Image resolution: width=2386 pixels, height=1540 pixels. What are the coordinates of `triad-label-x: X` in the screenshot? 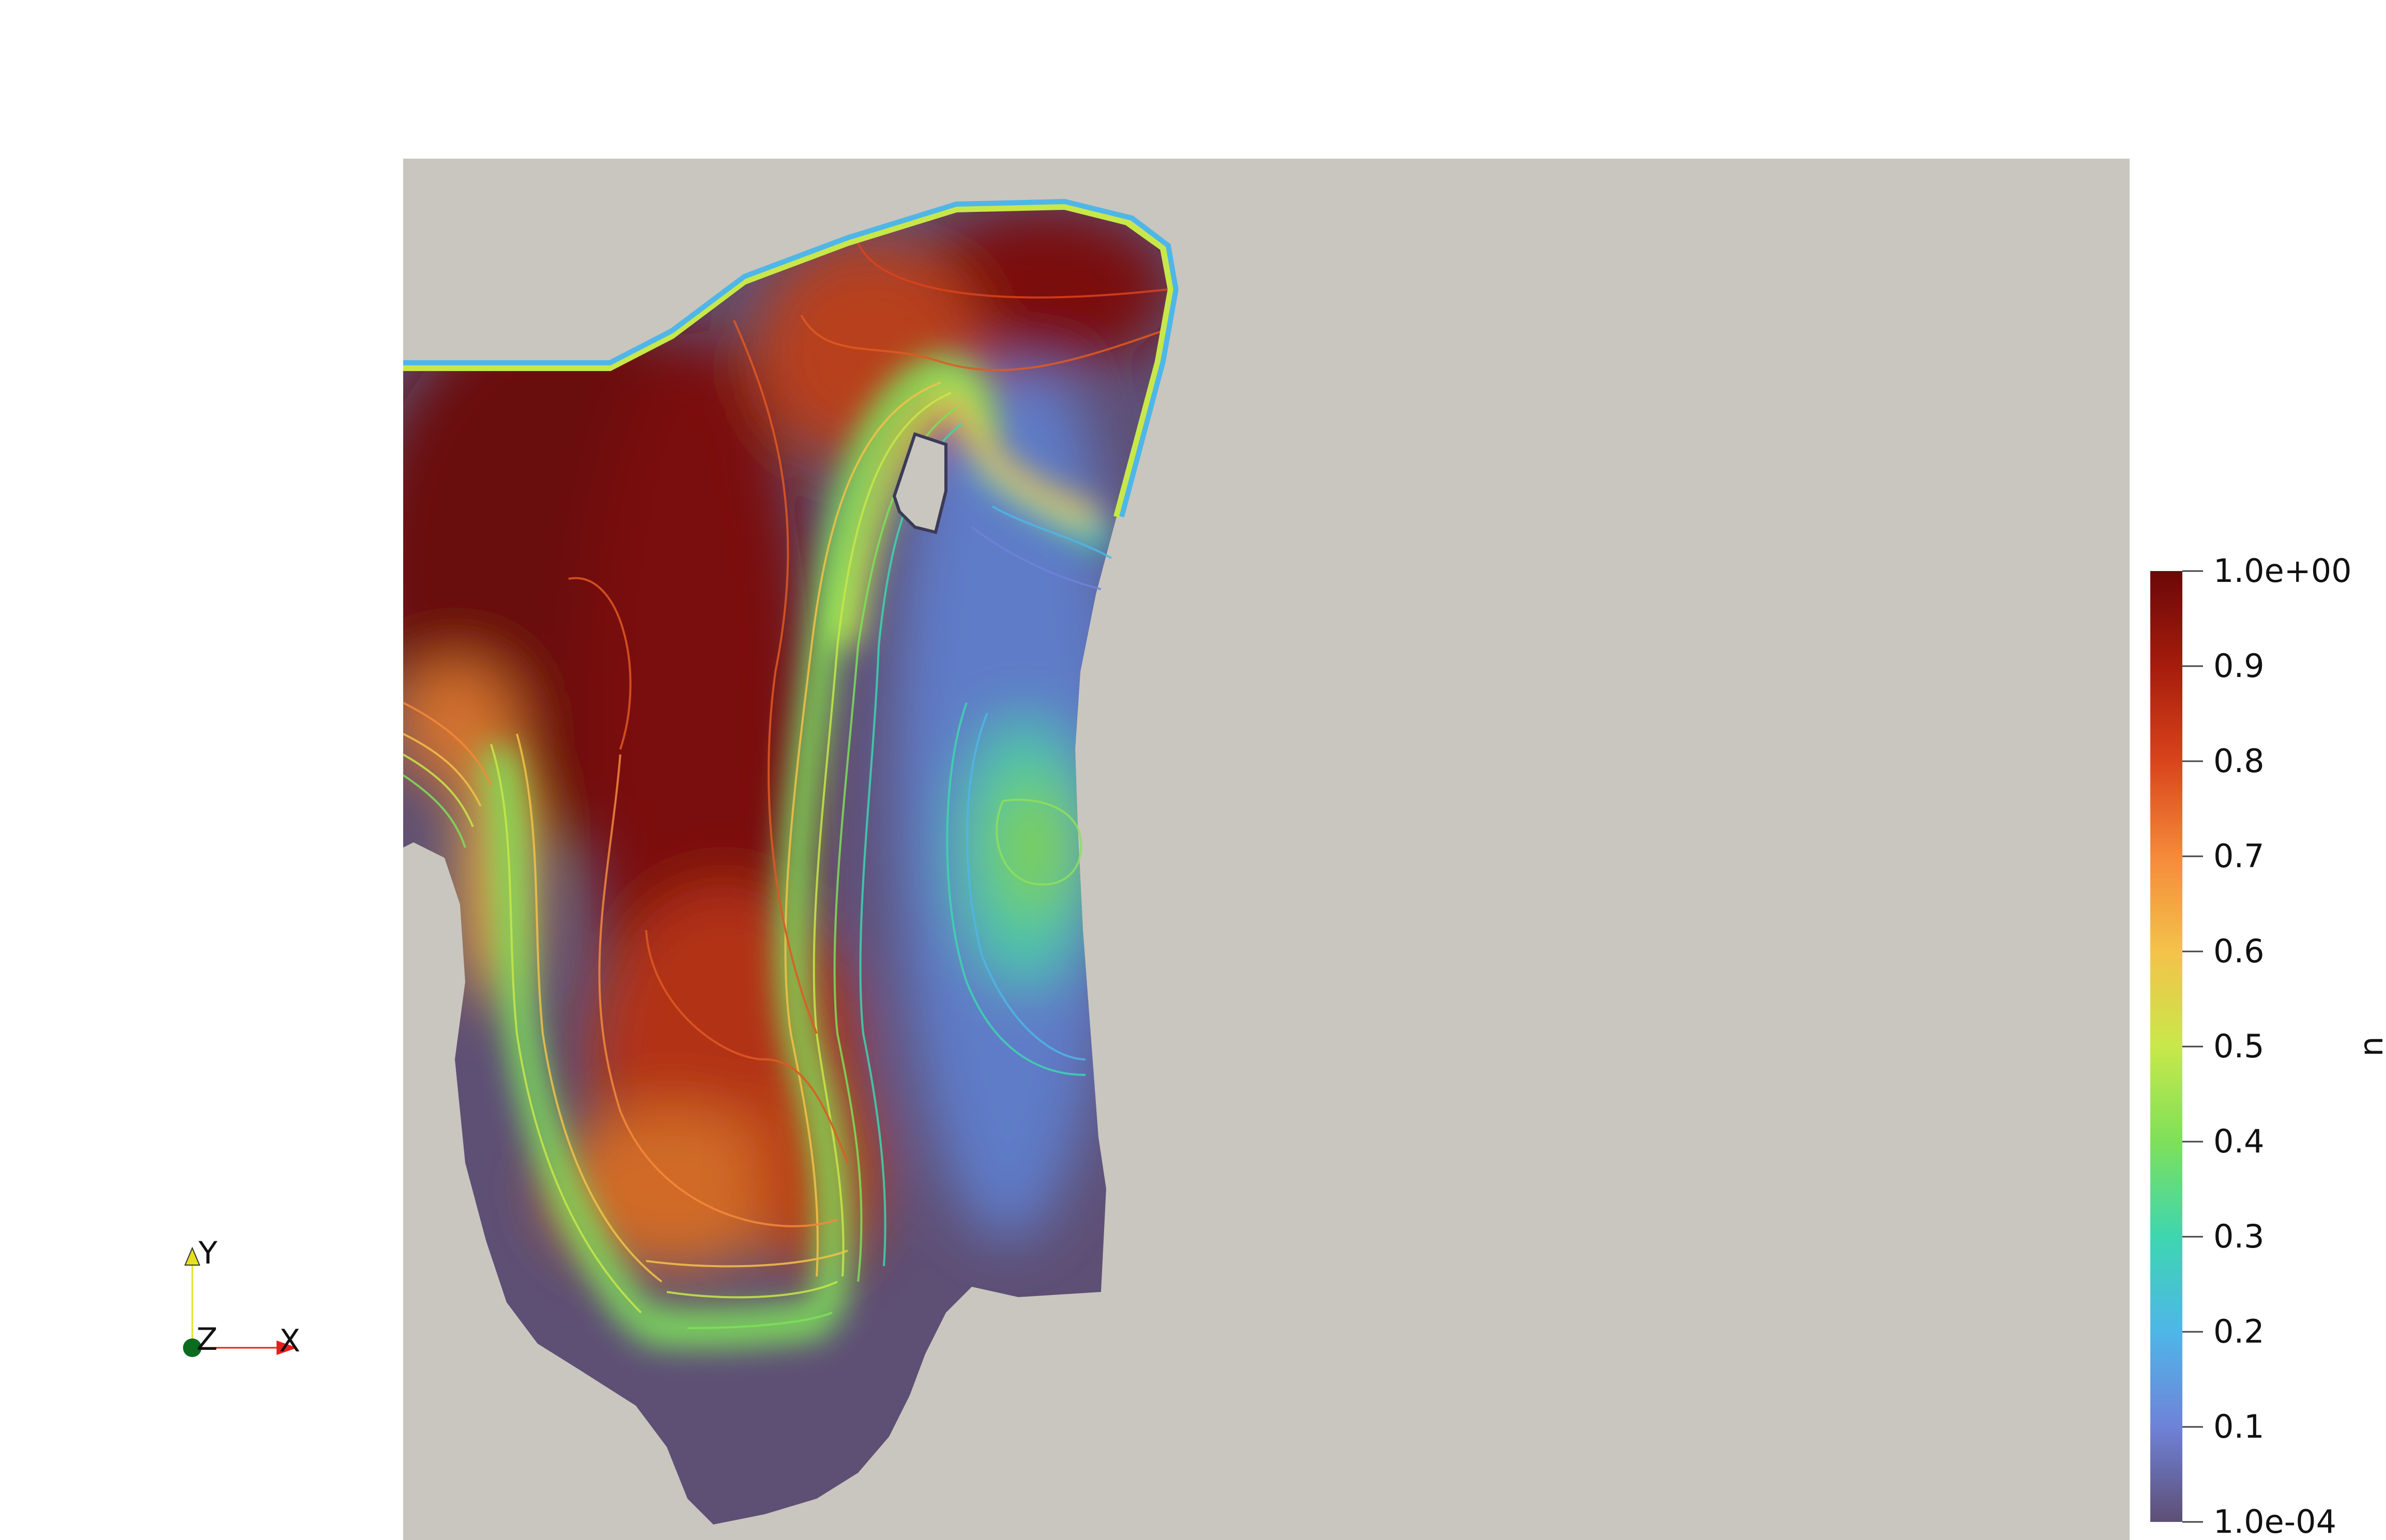 It's located at (289, 1341).